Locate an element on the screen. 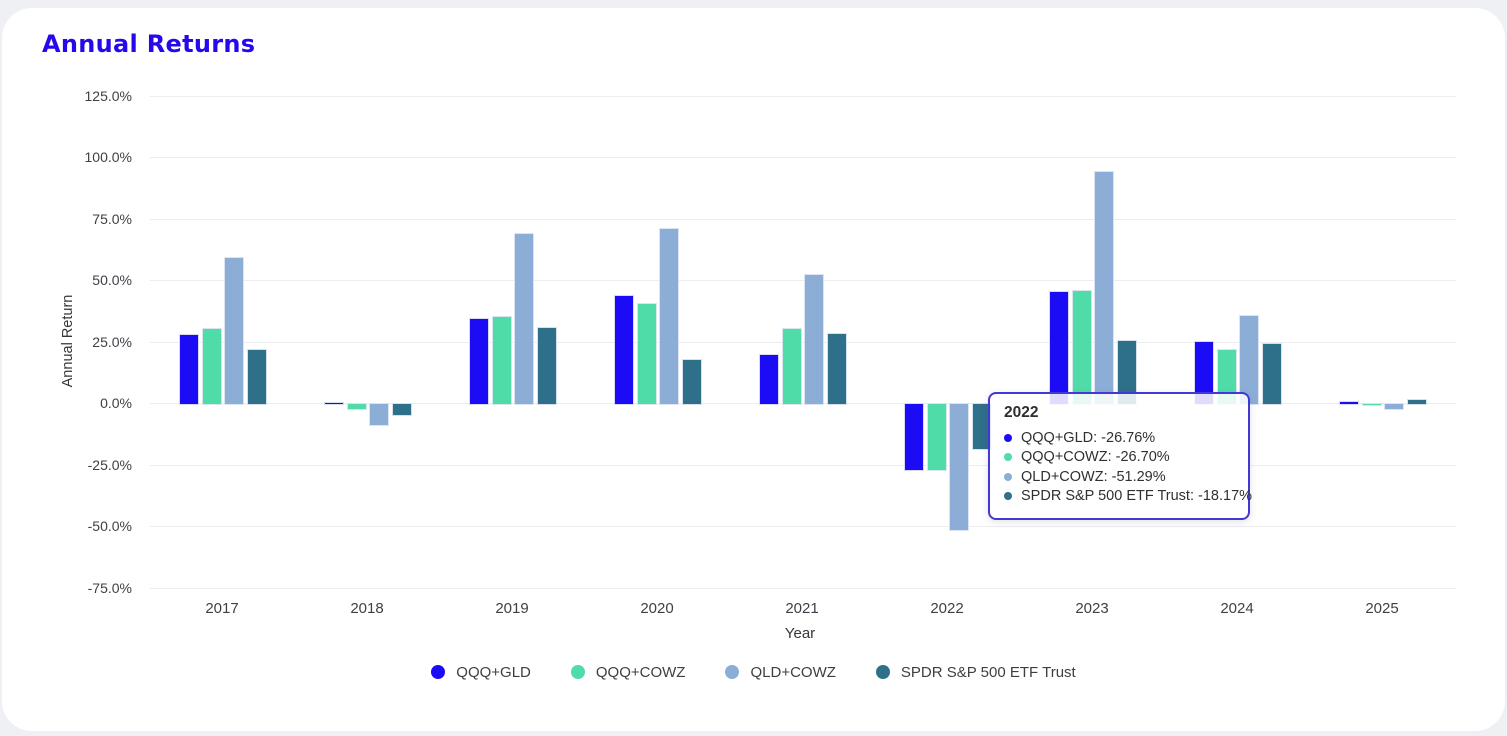 This screenshot has height=736, width=1507. x-axis-tick-label: 2019 is located at coordinates (512, 608).